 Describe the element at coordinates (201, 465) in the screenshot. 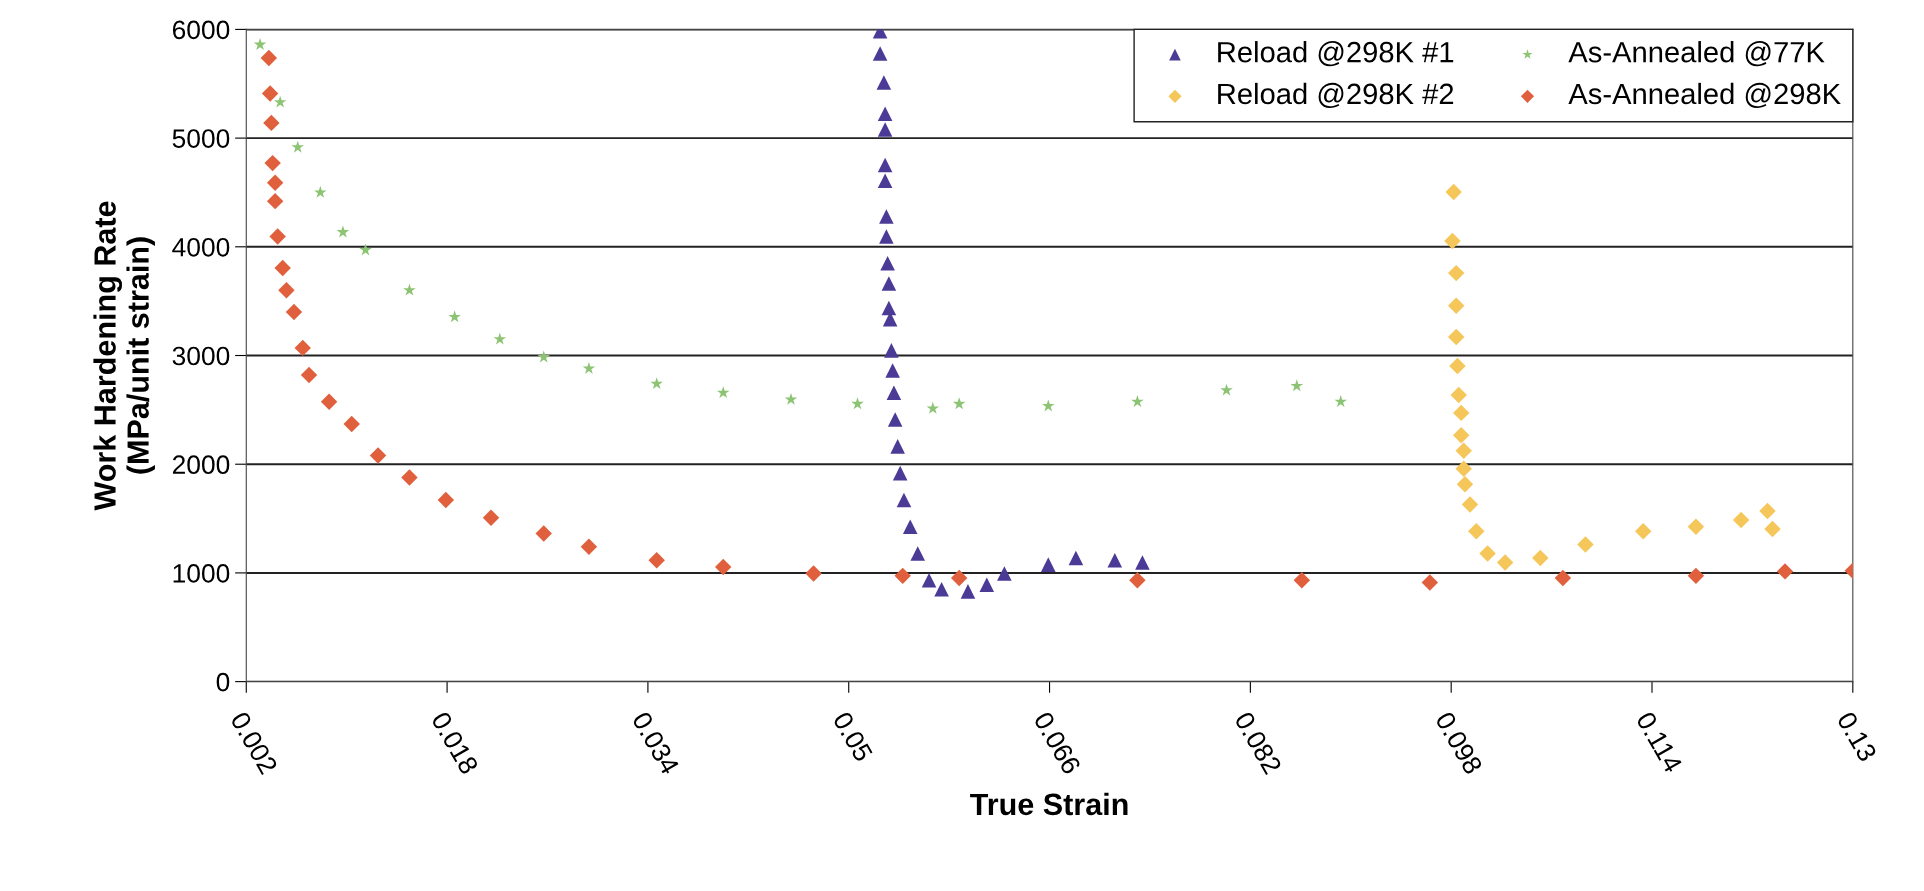

I see `y-tick-label: 2000` at that location.